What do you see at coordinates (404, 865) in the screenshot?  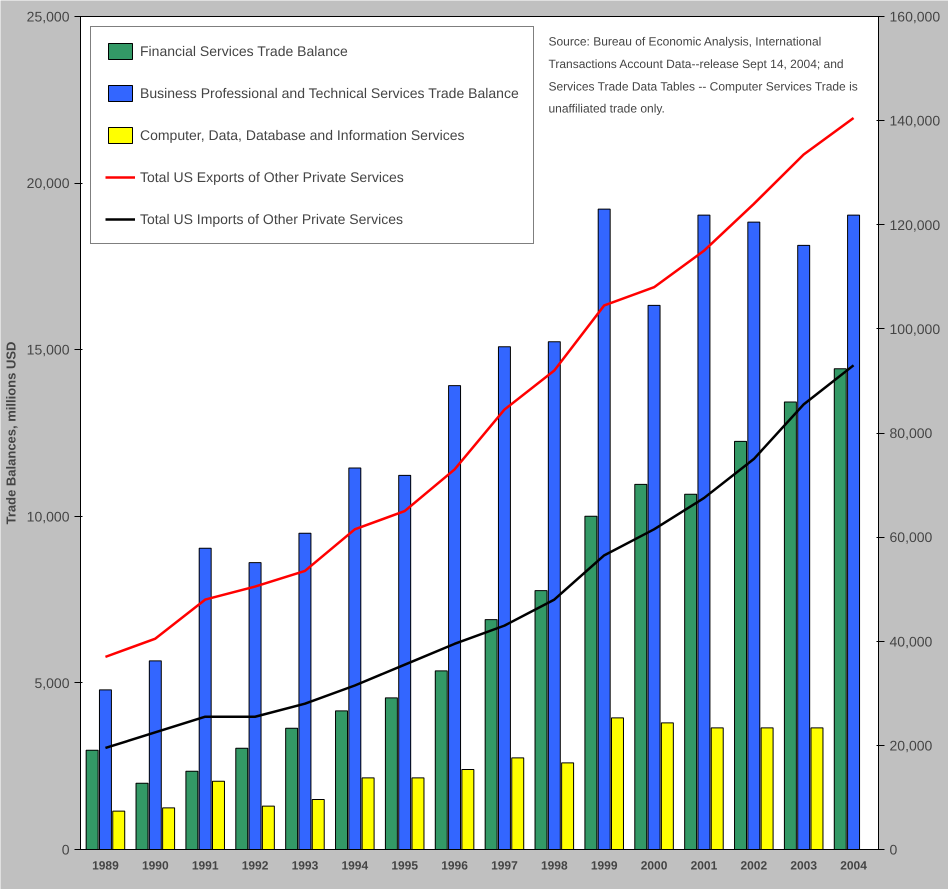 I see `x-tick-label: 1995` at bounding box center [404, 865].